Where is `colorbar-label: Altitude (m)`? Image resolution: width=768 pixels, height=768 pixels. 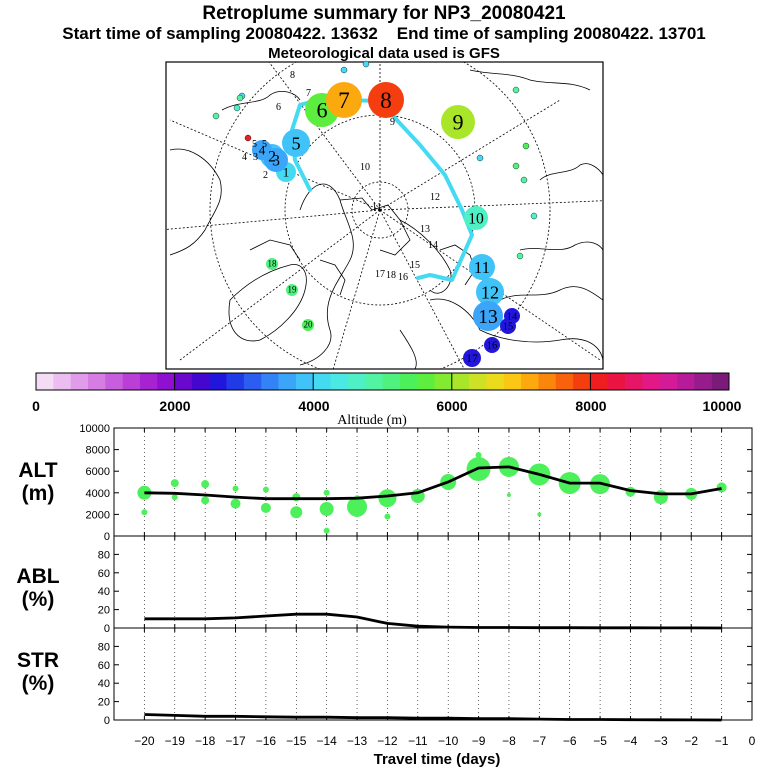 colorbar-label: Altitude (m) is located at coordinates (372, 420).